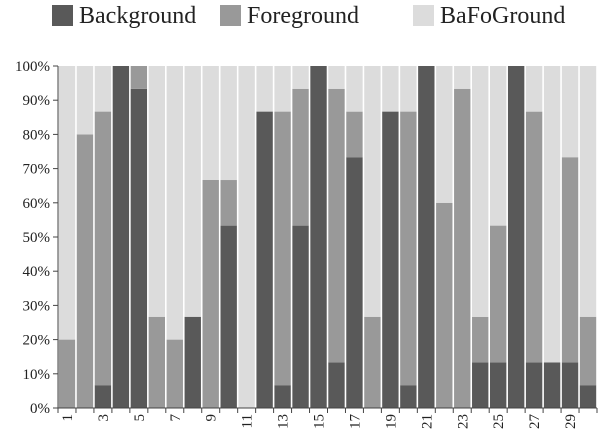  Describe the element at coordinates (37, 170) in the screenshot. I see `y-tick-label: 70%` at that location.